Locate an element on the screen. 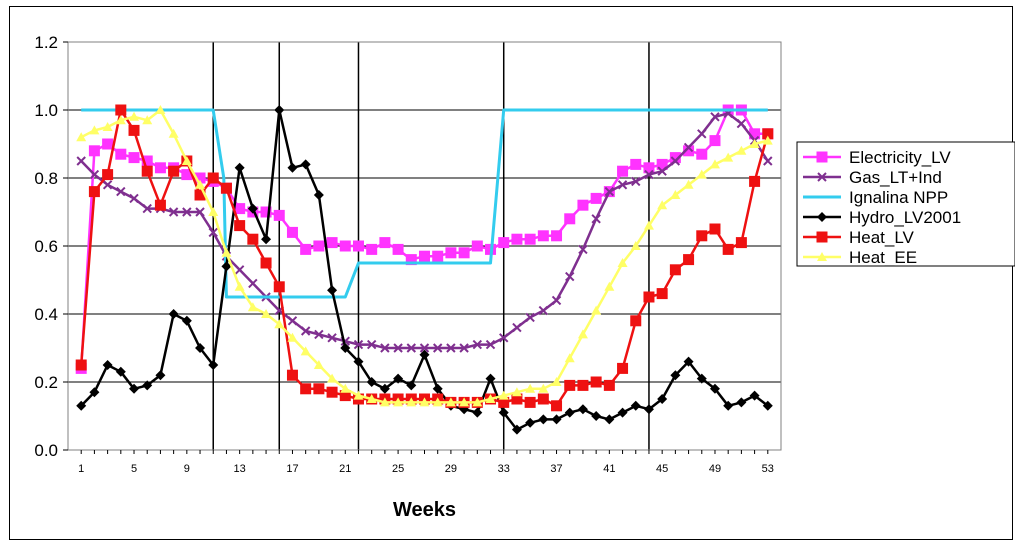  legend-item: Electricity_LV is located at coordinates (877, 157).